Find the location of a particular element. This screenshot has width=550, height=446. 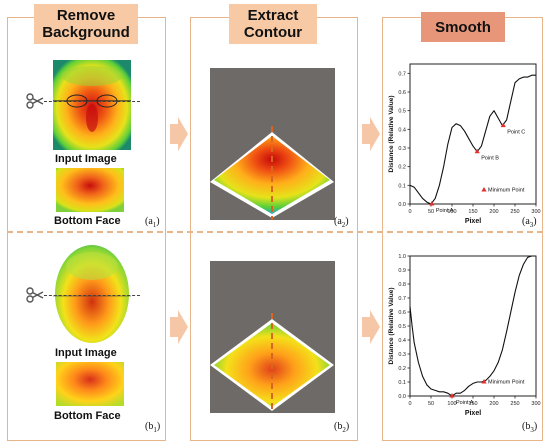

chart-b-x-tick-label: 100 is located at coordinates (451, 404).